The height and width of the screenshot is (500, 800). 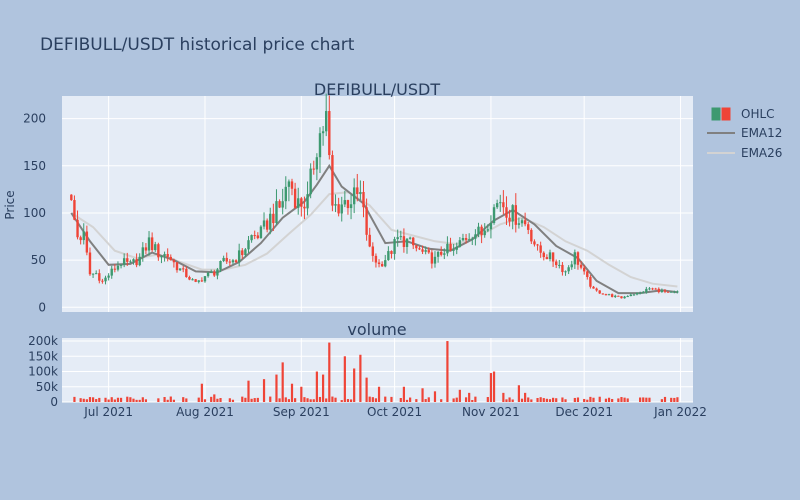 What do you see at coordinates (34, 213) in the screenshot?
I see `price-y-tick-label: 100` at bounding box center [34, 213].